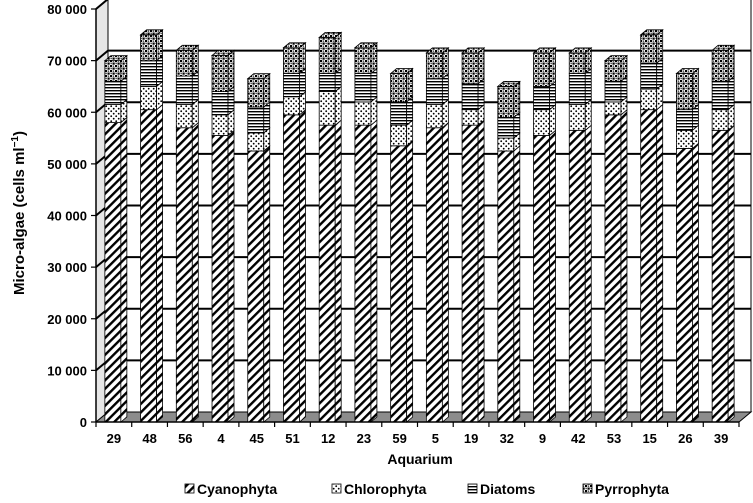 The width and height of the screenshot is (753, 503). I want to click on x-axis-label: Aquarium, so click(419, 459).